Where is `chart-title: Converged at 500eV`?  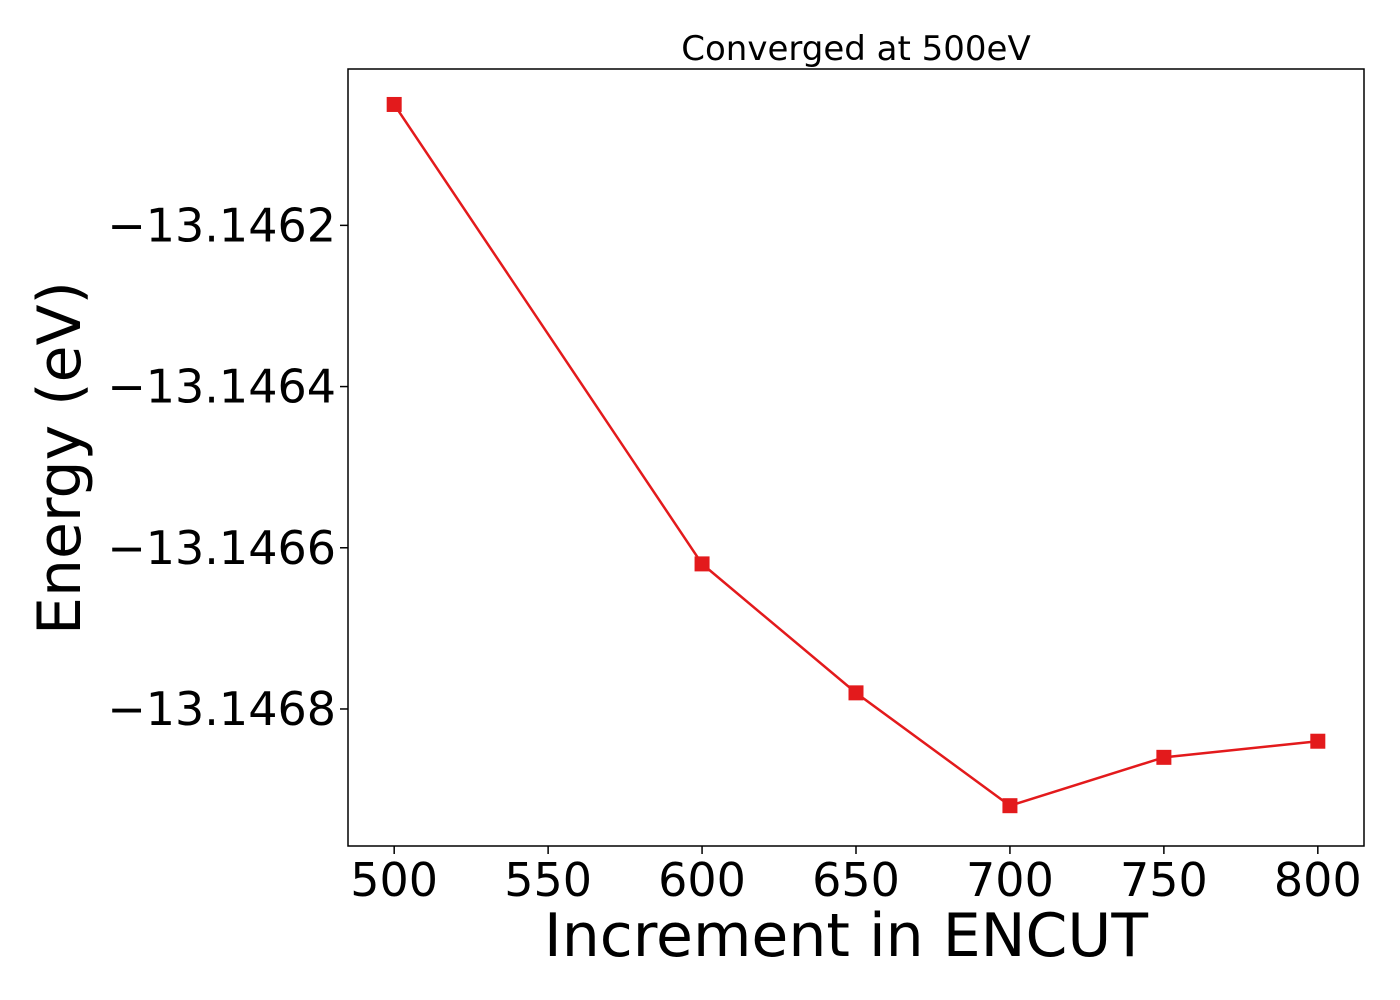
chart-title: Converged at 500eV is located at coordinates (855, 49).